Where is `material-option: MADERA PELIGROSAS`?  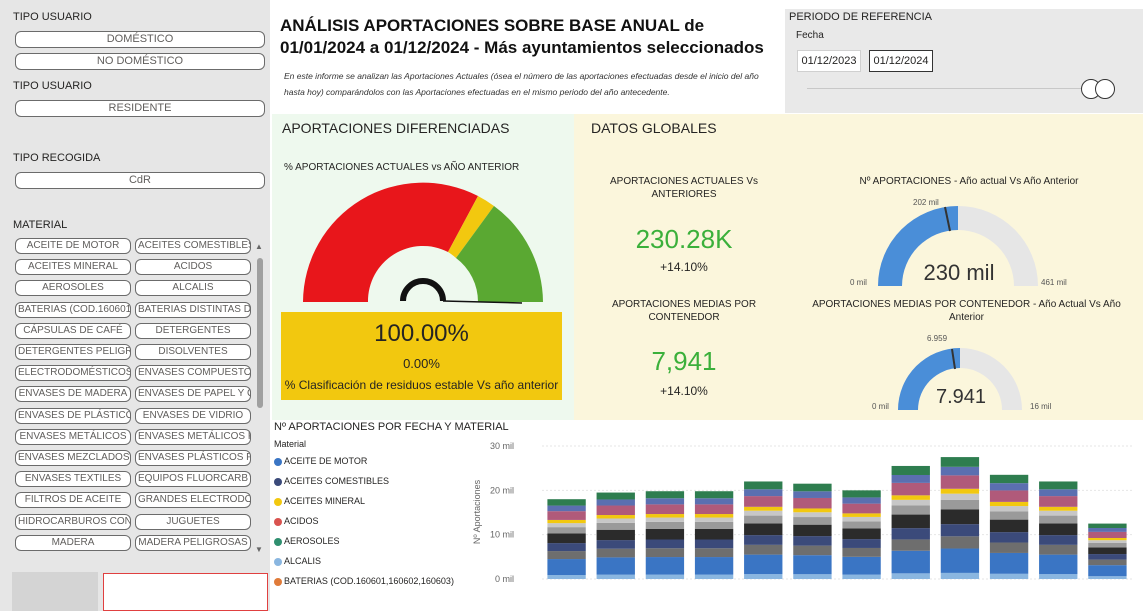 material-option: MADERA PELIGROSAS is located at coordinates (193, 542).